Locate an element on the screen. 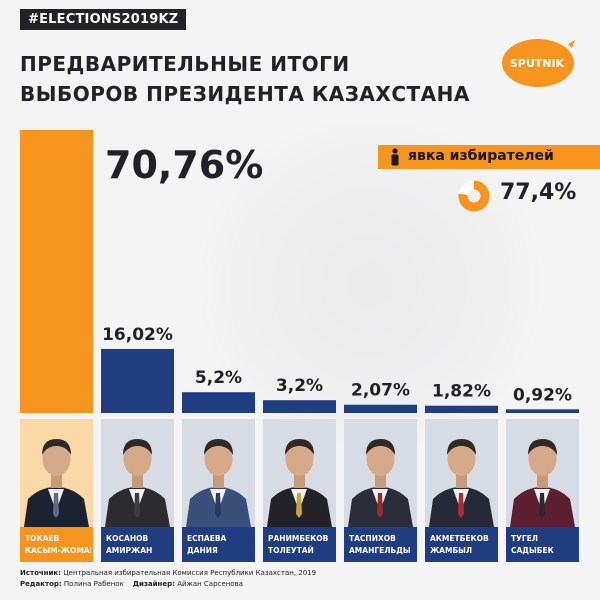 The height and width of the screenshot is (600, 600). data-label-2: 16,02% is located at coordinates (137, 335).